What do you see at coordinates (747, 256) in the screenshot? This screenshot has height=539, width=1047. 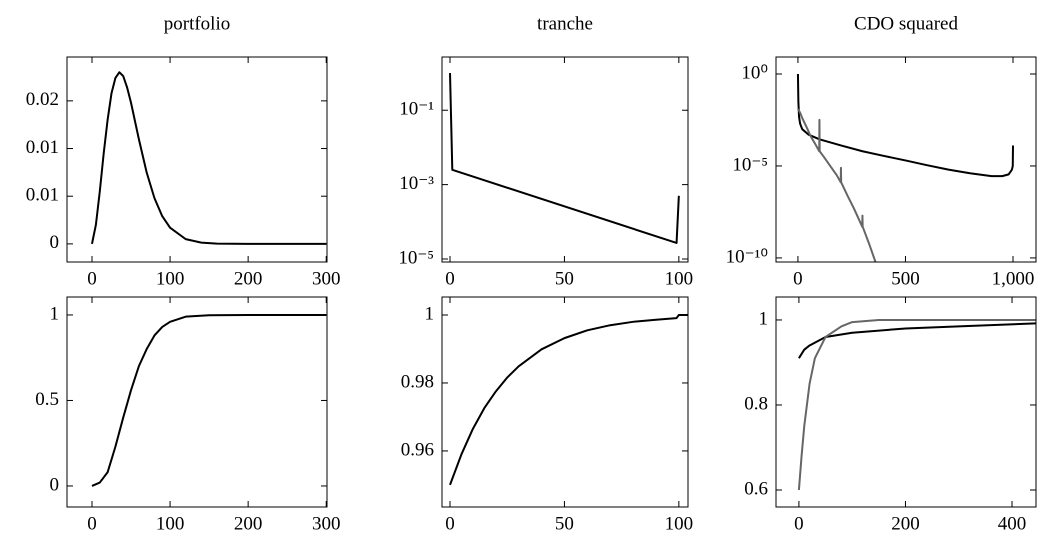 I see `y-tick-label: 10⁻¹⁰` at bounding box center [747, 256].